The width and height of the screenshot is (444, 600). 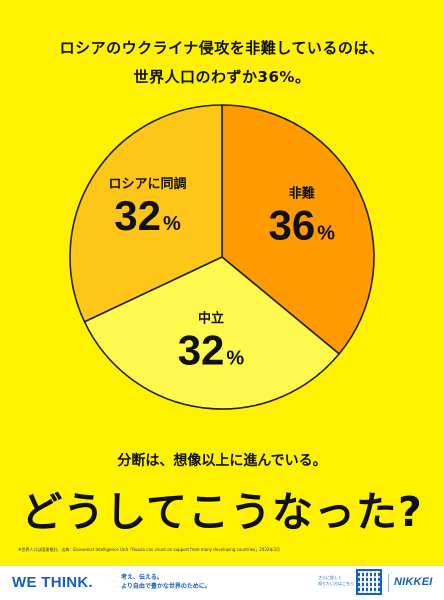 What do you see at coordinates (211, 349) in the screenshot?
I see `pie-slice-value-1: 32%` at bounding box center [211, 349].